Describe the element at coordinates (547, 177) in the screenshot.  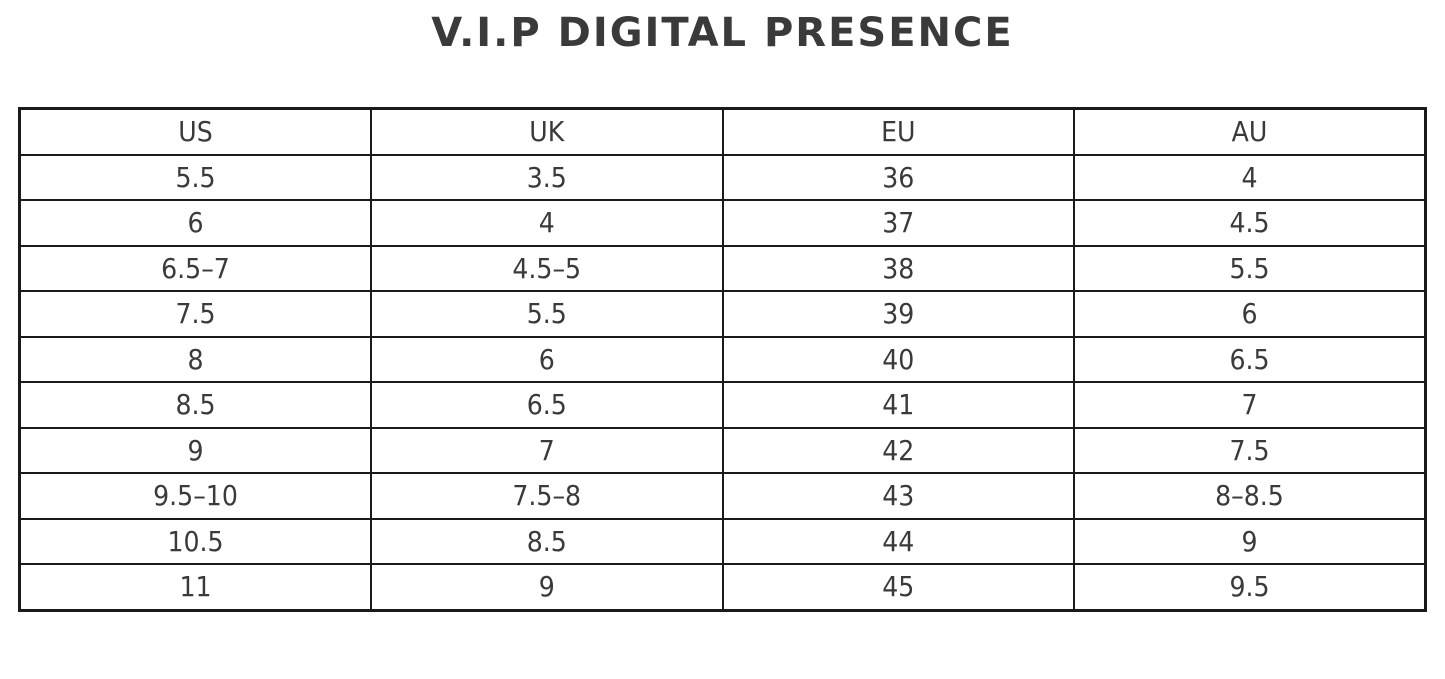
I see `table-cell: 3.5` at that location.